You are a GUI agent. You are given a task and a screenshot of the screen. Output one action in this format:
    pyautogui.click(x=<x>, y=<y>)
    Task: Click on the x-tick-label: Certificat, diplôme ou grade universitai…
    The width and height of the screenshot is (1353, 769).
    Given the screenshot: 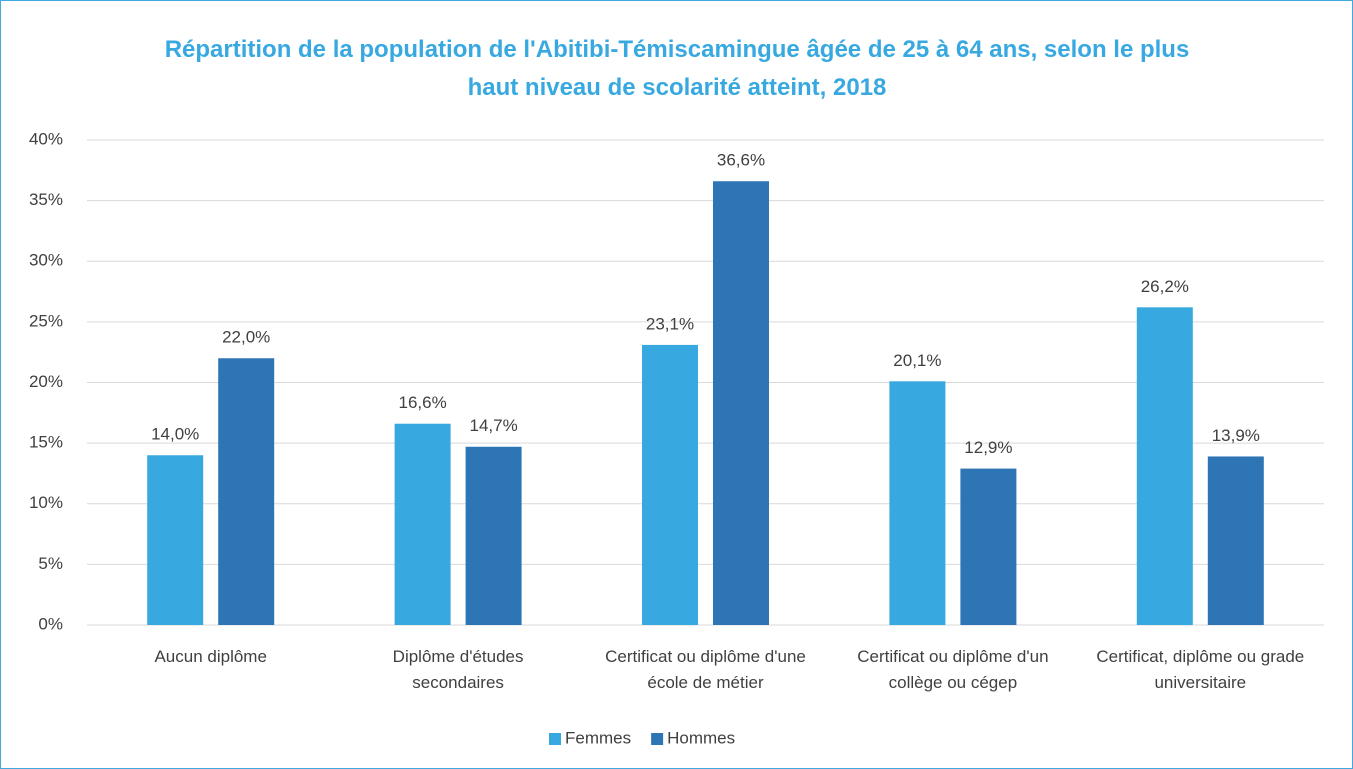 What is the action you would take?
    pyautogui.click(x=1200, y=669)
    